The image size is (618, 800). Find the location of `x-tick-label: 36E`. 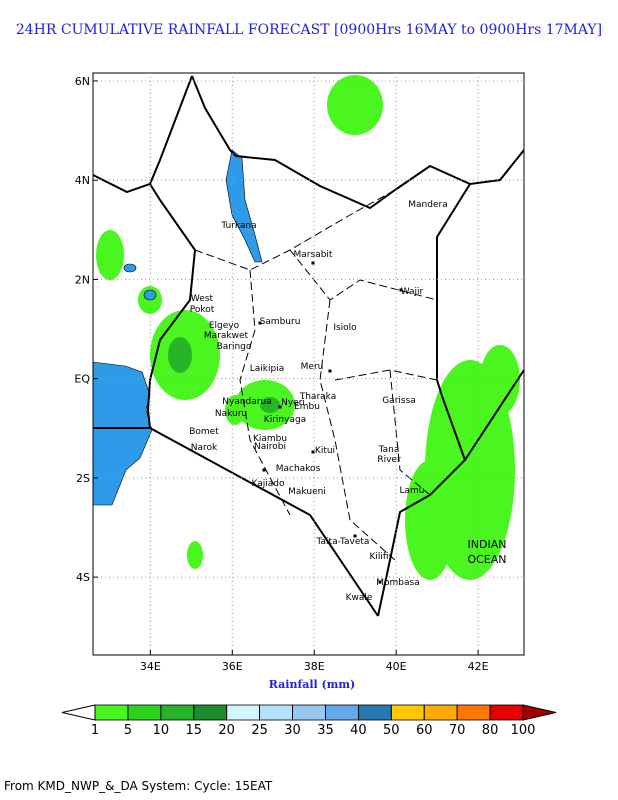

x-tick-label: 36E is located at coordinates (232, 666).